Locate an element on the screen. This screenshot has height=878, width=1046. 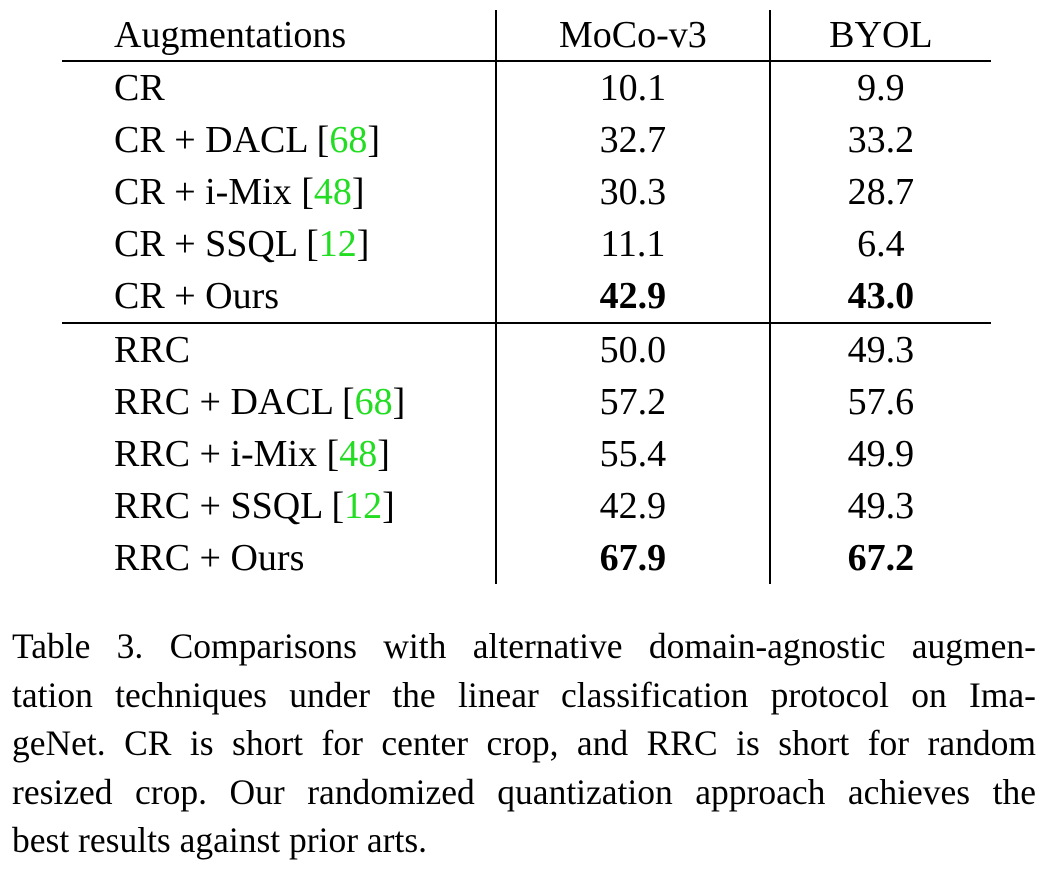
method-name: RRC + Ours is located at coordinates (209, 558).